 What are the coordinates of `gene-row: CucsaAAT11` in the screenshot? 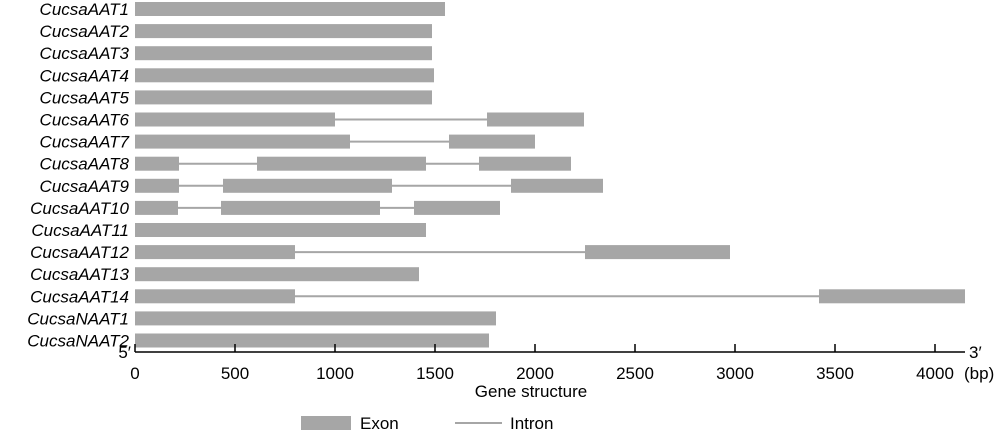 It's located at (228, 230).